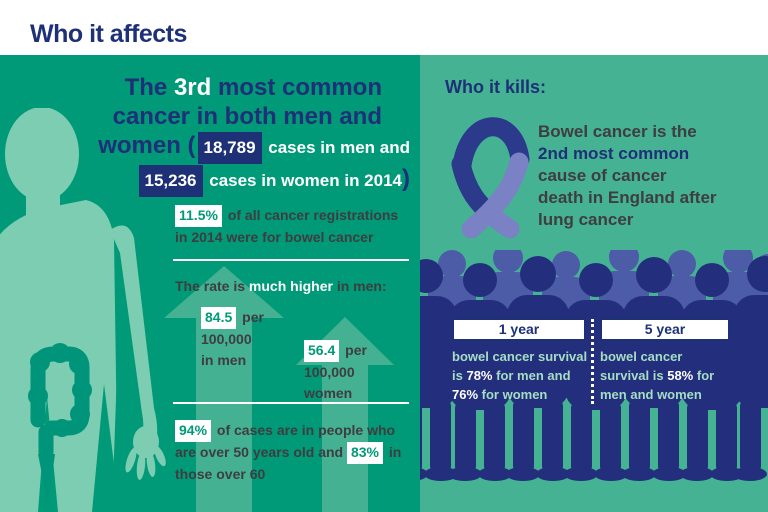  Describe the element at coordinates (641, 356) in the screenshot. I see `five-year-line1: bowel cancer` at that location.